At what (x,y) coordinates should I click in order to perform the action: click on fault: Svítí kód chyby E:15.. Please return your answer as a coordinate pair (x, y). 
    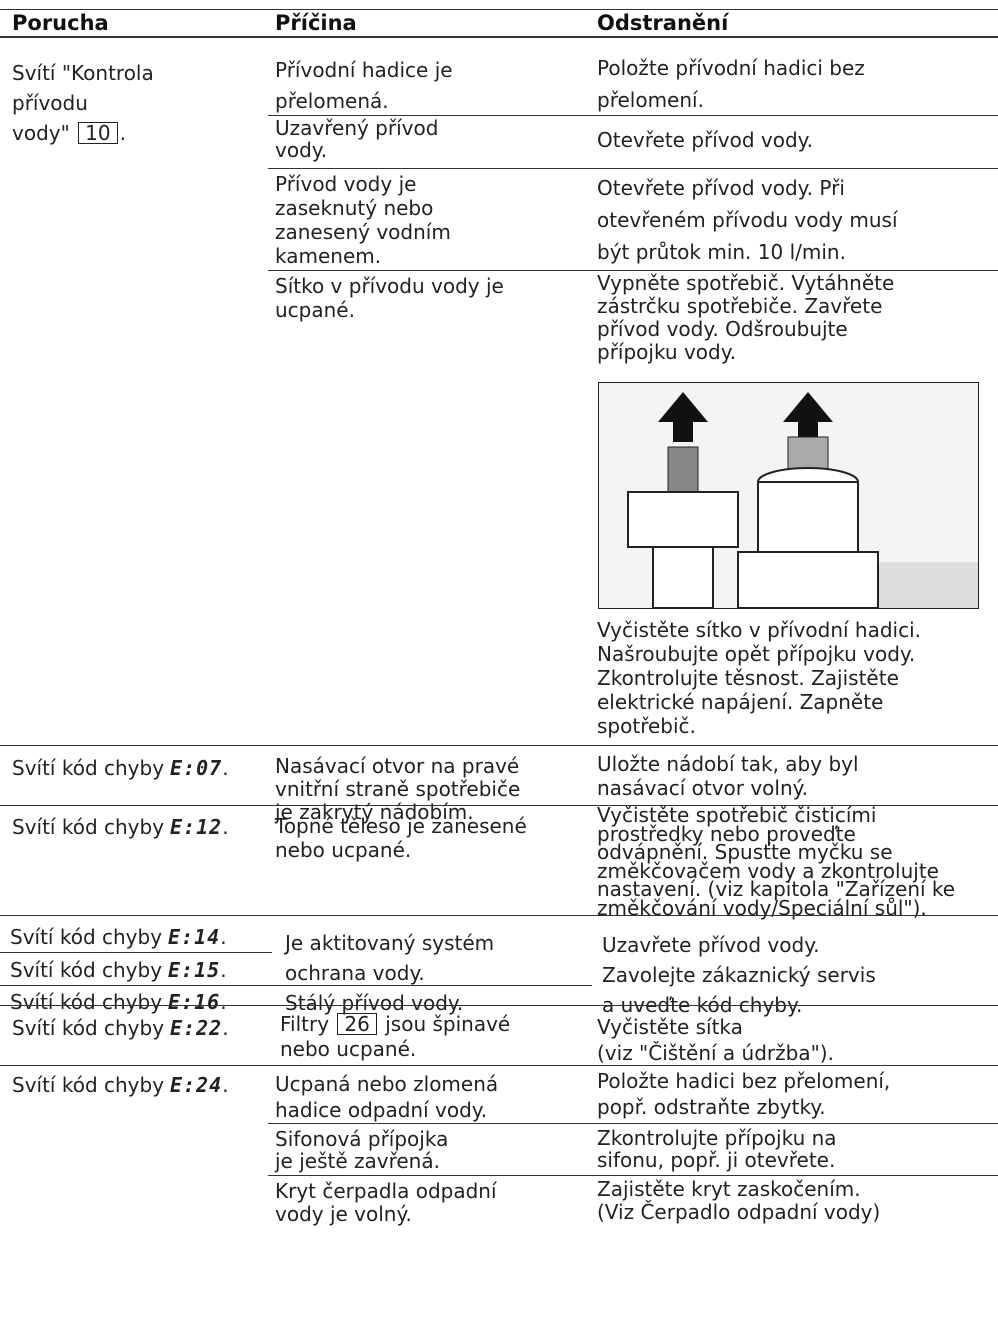
    Looking at the image, I should click on (118, 970).